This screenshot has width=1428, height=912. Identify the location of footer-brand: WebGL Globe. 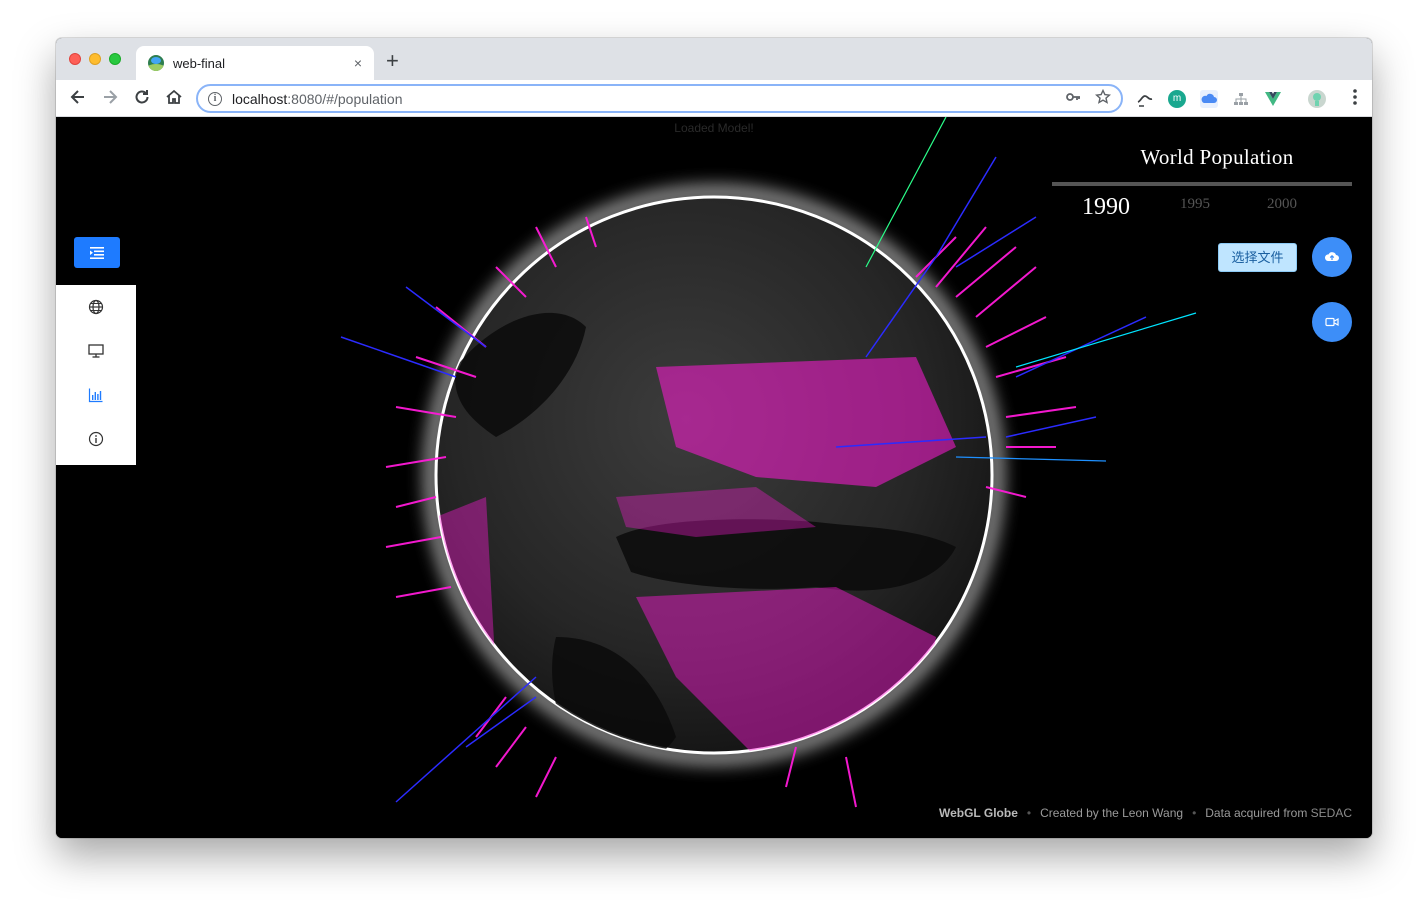
(978, 813).